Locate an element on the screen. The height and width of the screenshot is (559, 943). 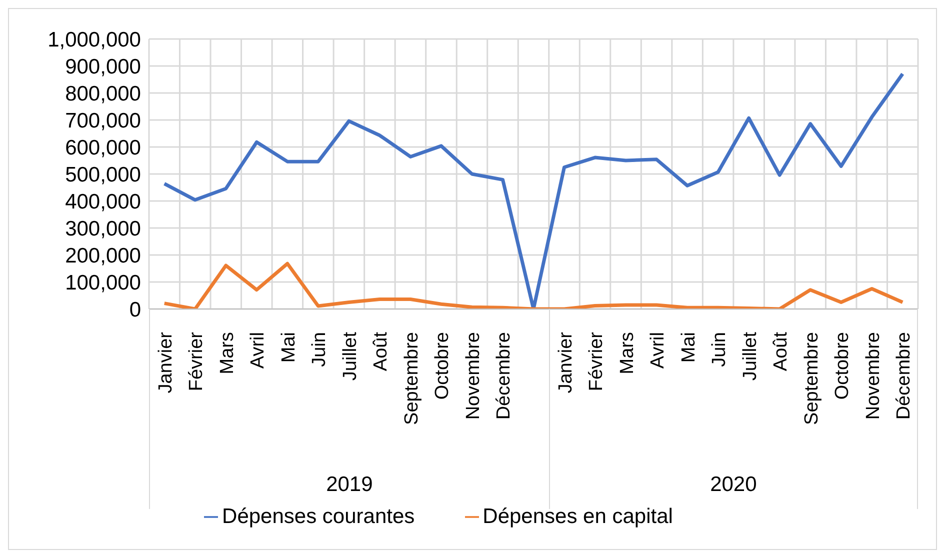
y-tick-label: 800,000 is located at coordinates (103, 94).